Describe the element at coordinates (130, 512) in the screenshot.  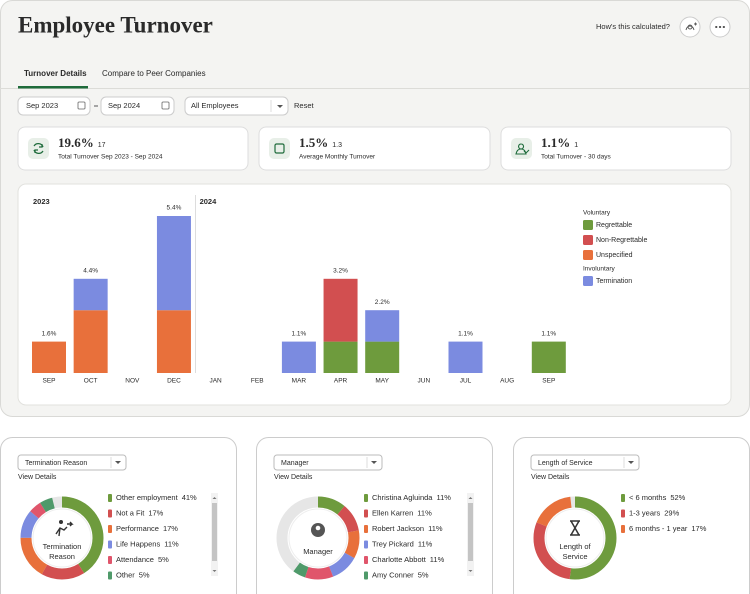
I see `item-name: Not a Fit` at that location.